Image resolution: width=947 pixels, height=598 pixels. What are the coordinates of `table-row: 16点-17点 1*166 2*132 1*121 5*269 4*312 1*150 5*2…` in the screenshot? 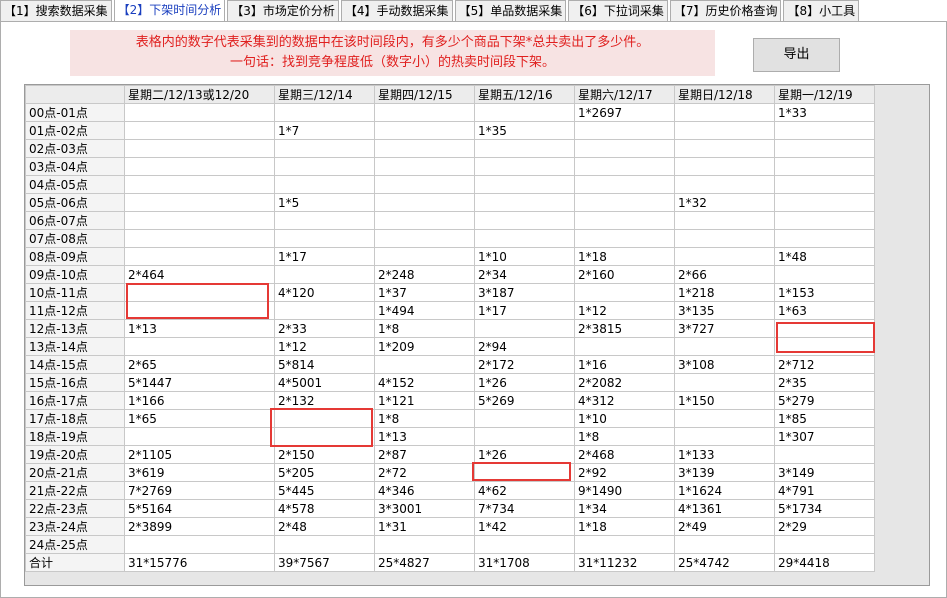 It's located at (450, 400).